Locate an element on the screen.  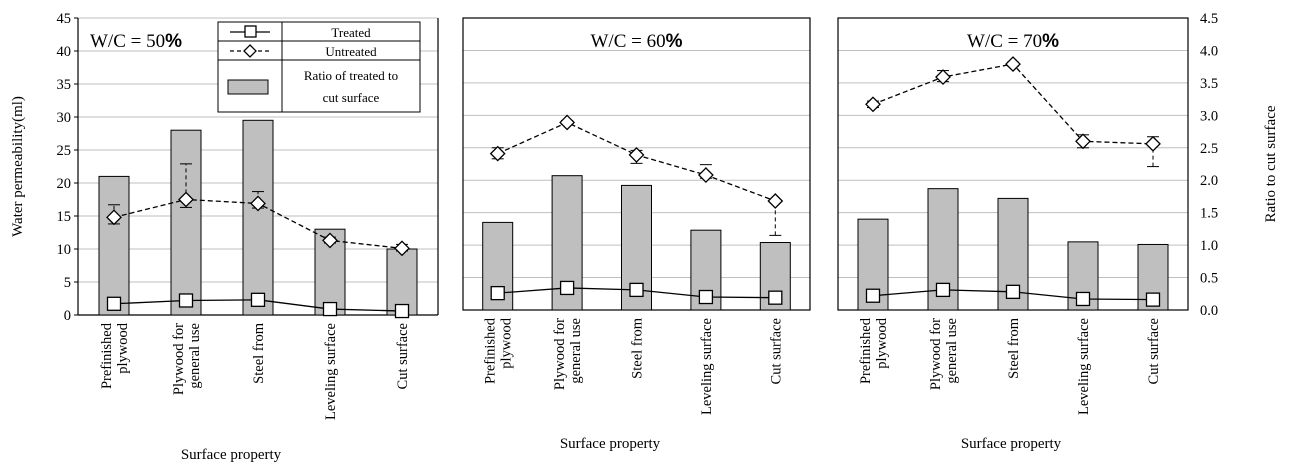
y2-tick-label: 2.5 is located at coordinates (1209, 149).